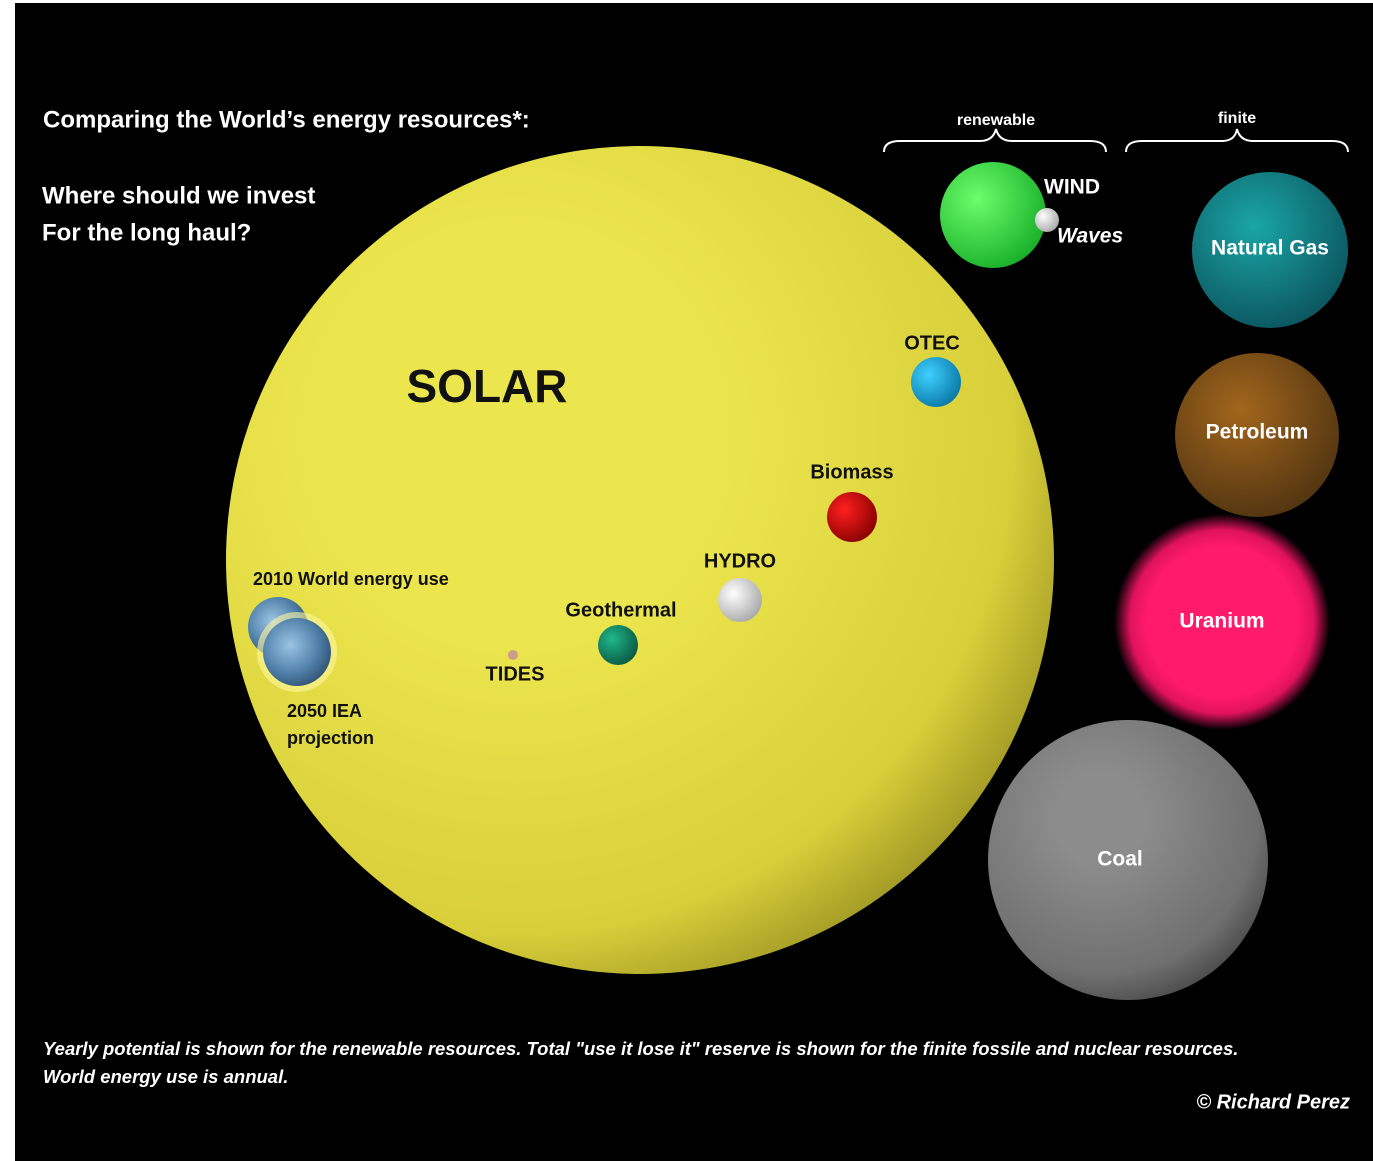  What do you see at coordinates (351, 579) in the screenshot?
I see `world-use-label: 2010 World energy use` at bounding box center [351, 579].